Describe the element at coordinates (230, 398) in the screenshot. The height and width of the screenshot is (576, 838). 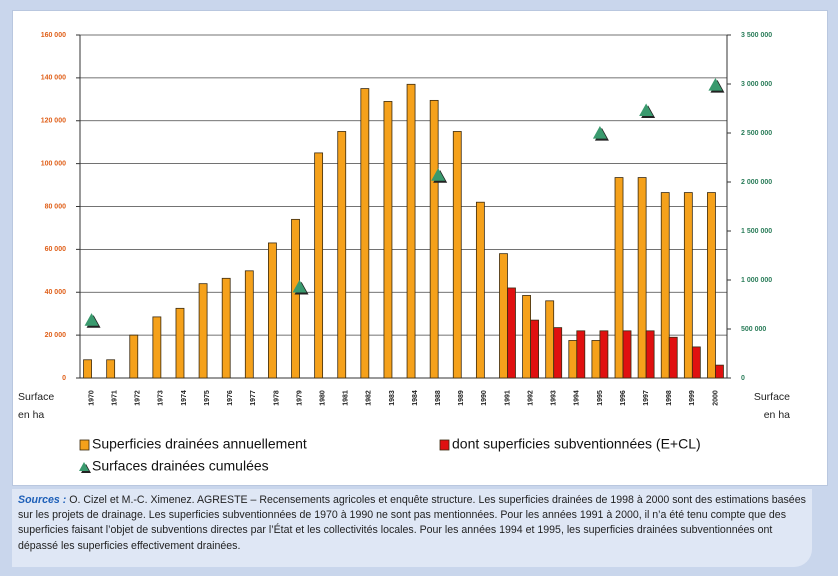
I see `x-tick-label: 1976` at that location.